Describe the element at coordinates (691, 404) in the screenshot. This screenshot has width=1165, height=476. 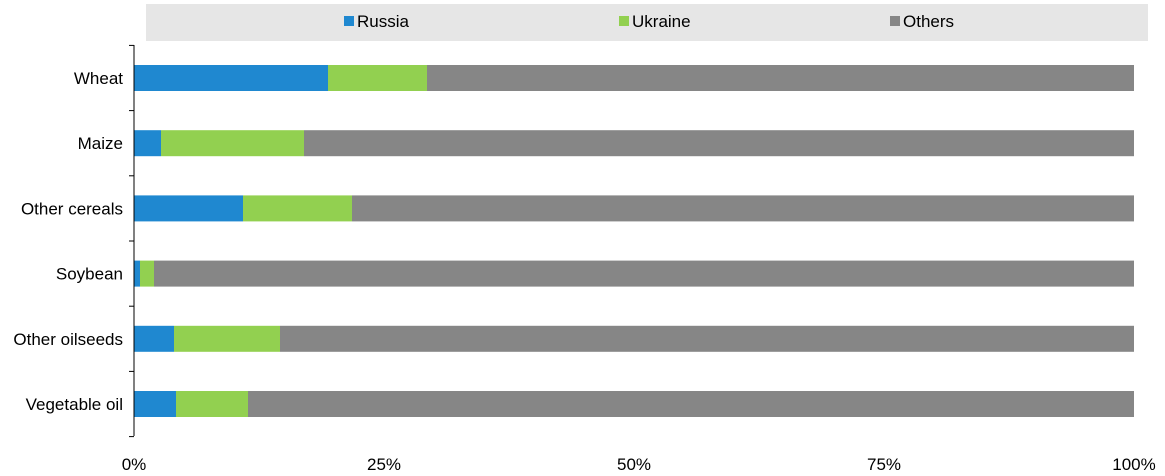
I see `bar-others-vegetable-oil` at that location.